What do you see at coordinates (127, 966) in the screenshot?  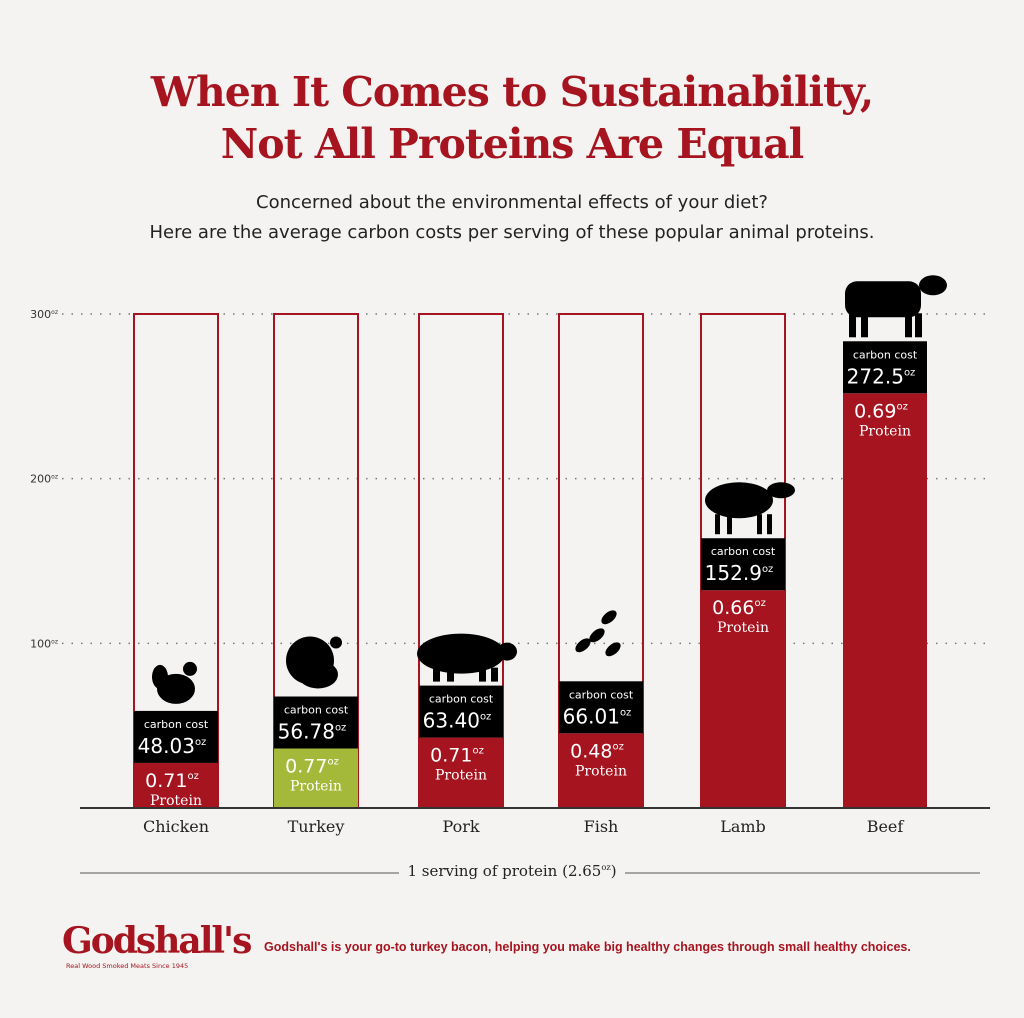 I see `logo-tagline: Real Wood Smoked Meats Since 1945` at bounding box center [127, 966].